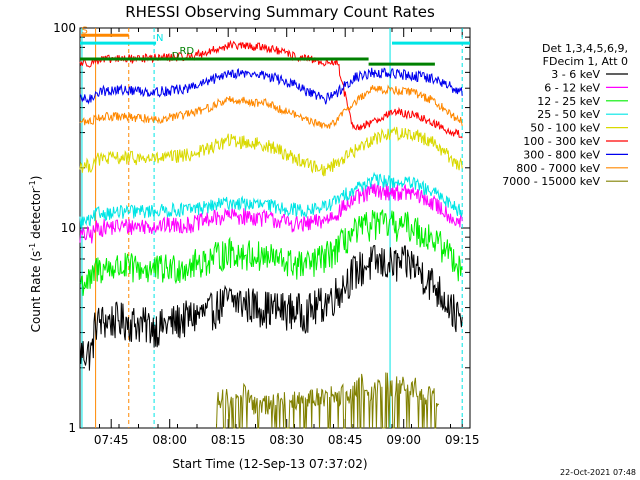  What do you see at coordinates (159, 38) in the screenshot?
I see `flag-annotation: N` at bounding box center [159, 38].